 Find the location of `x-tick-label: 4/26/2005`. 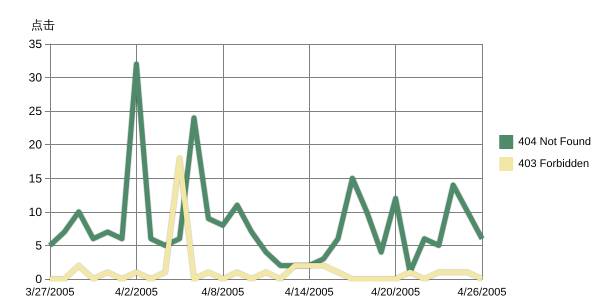

x-tick-label: 4/26/2005 is located at coordinates (482, 292).